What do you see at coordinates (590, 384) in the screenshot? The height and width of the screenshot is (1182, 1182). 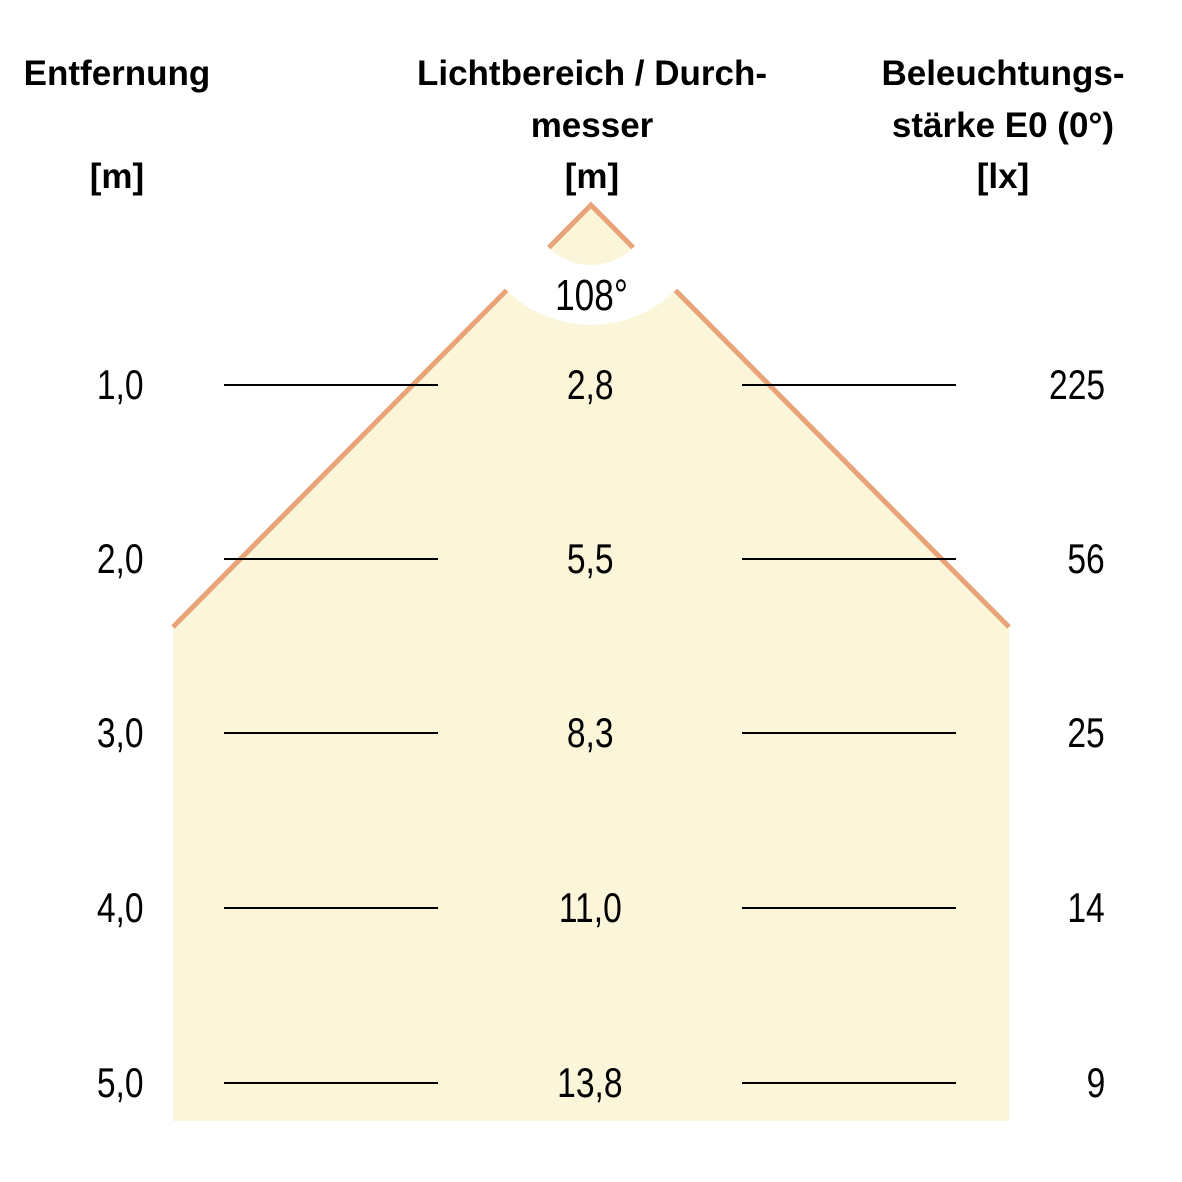 I see `table-row-1-diameter: 2,8` at bounding box center [590, 384].